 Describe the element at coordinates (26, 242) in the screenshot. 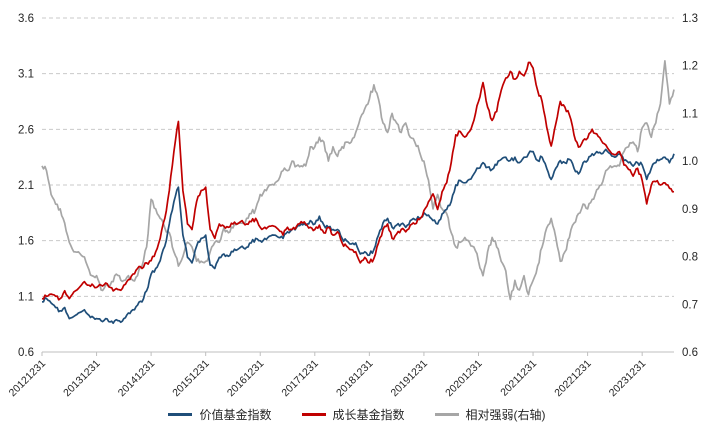

I see `left-axis-tick-label: 1.6` at that location.